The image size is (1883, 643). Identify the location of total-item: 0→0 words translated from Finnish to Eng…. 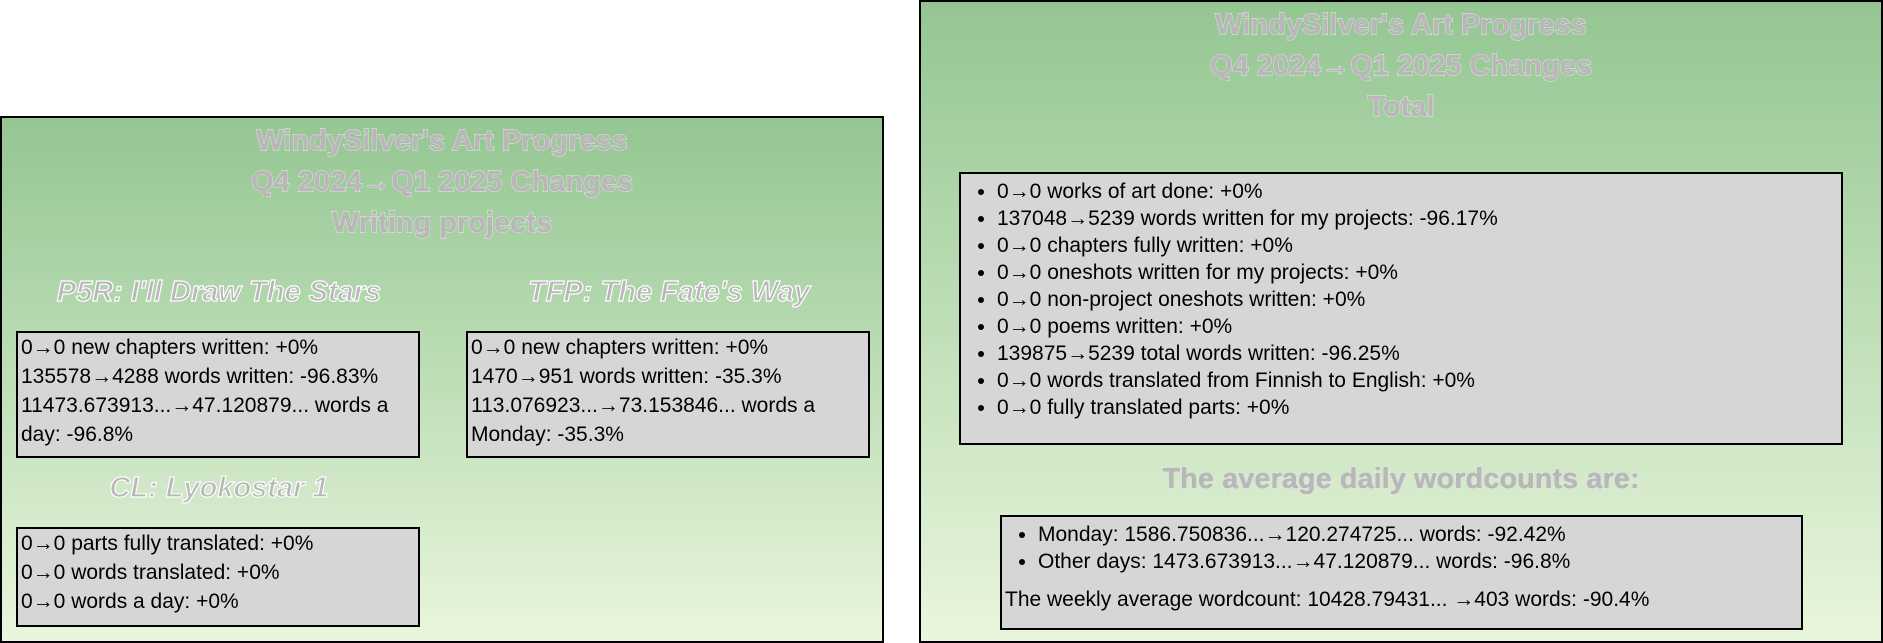
(1419, 380).